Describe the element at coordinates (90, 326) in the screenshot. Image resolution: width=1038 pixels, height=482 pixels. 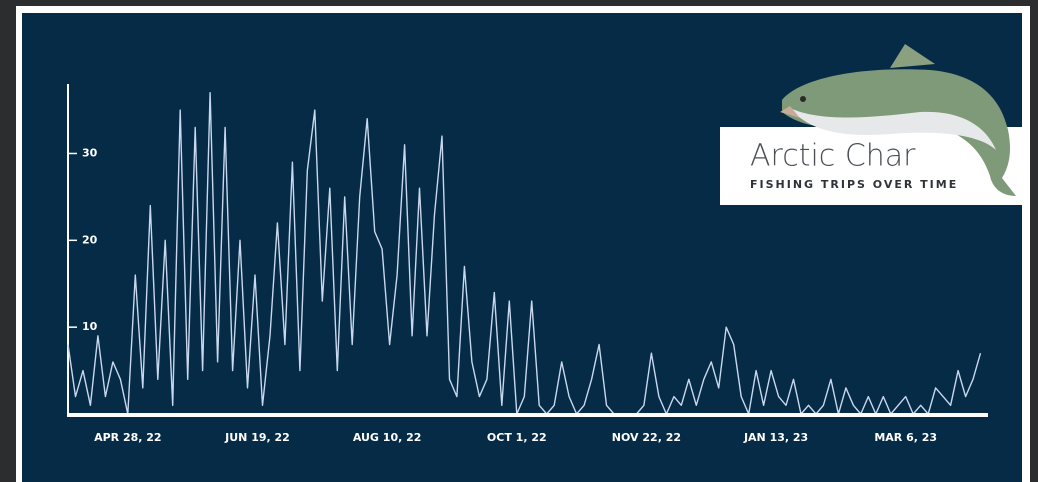
I see `y-tick-label: 10` at that location.